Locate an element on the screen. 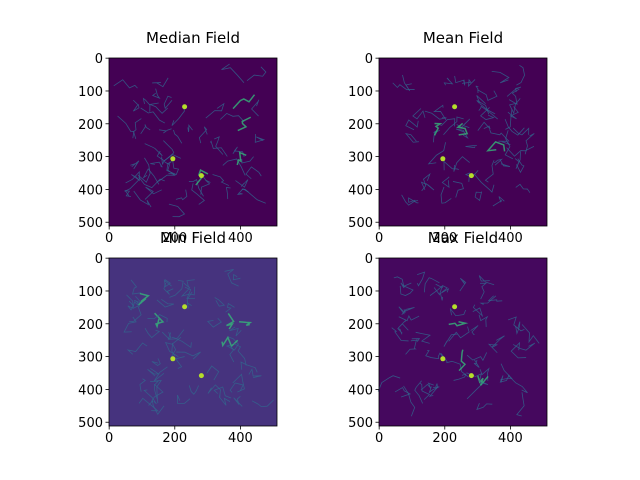  axes-title: Mean Field is located at coordinates (463, 38).